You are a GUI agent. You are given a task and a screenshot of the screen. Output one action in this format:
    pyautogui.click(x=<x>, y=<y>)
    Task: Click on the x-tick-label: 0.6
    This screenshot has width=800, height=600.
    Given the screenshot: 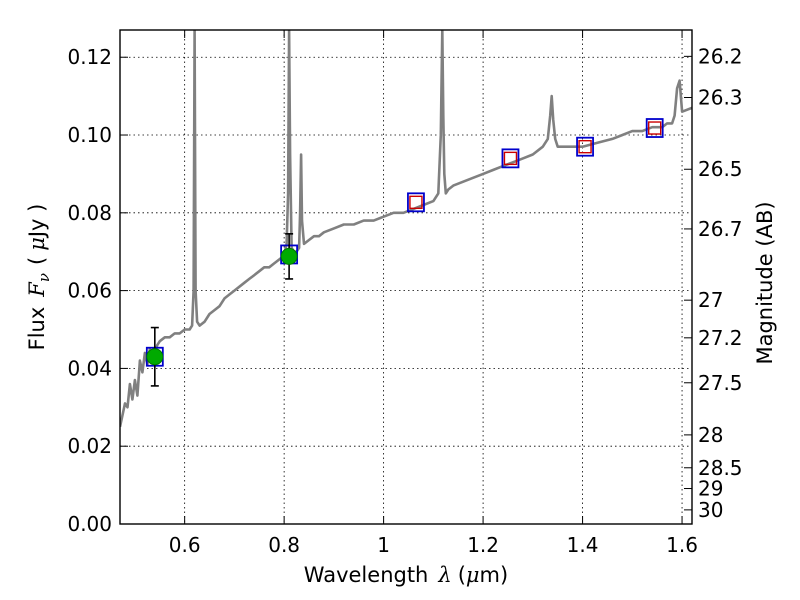 What is the action you would take?
    pyautogui.click(x=185, y=545)
    